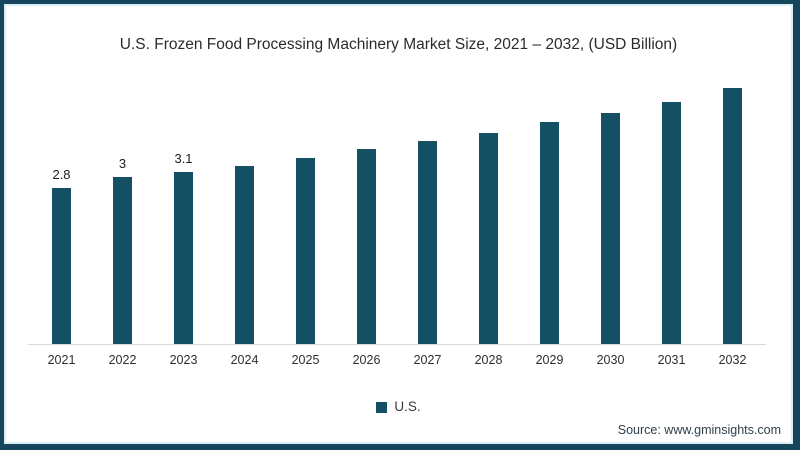 This screenshot has height=450, width=800. Describe the element at coordinates (427, 360) in the screenshot. I see `x-tick-2027: 2027` at that location.